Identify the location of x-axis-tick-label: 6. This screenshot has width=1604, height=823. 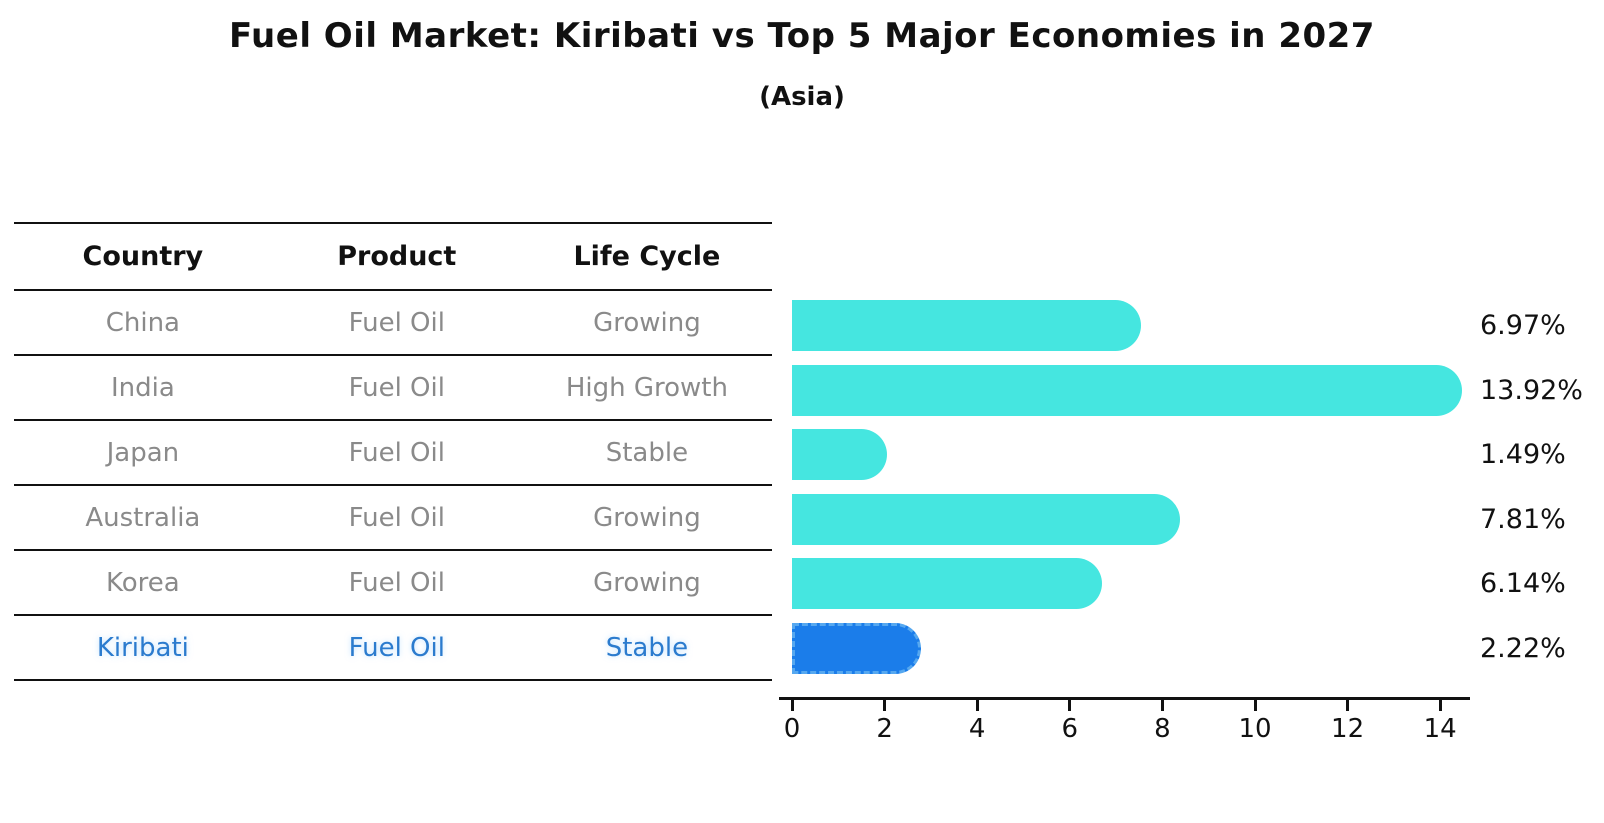
(1070, 729).